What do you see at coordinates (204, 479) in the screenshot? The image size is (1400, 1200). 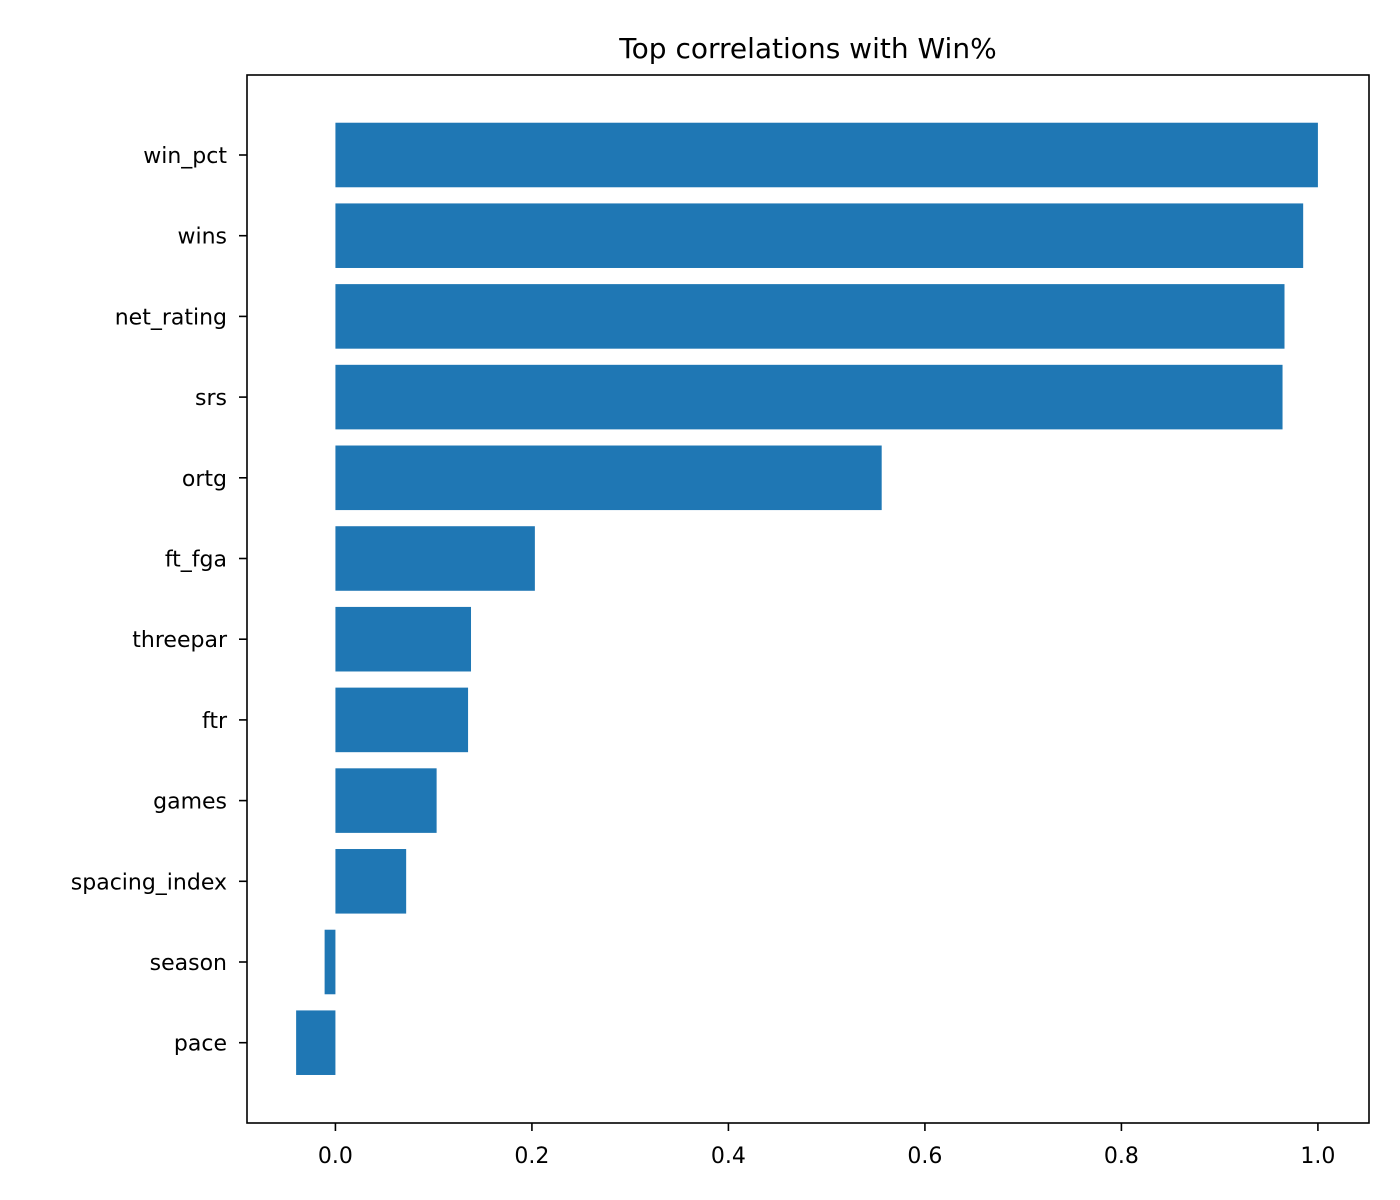 I see `y-tick-label: ortg` at bounding box center [204, 479].